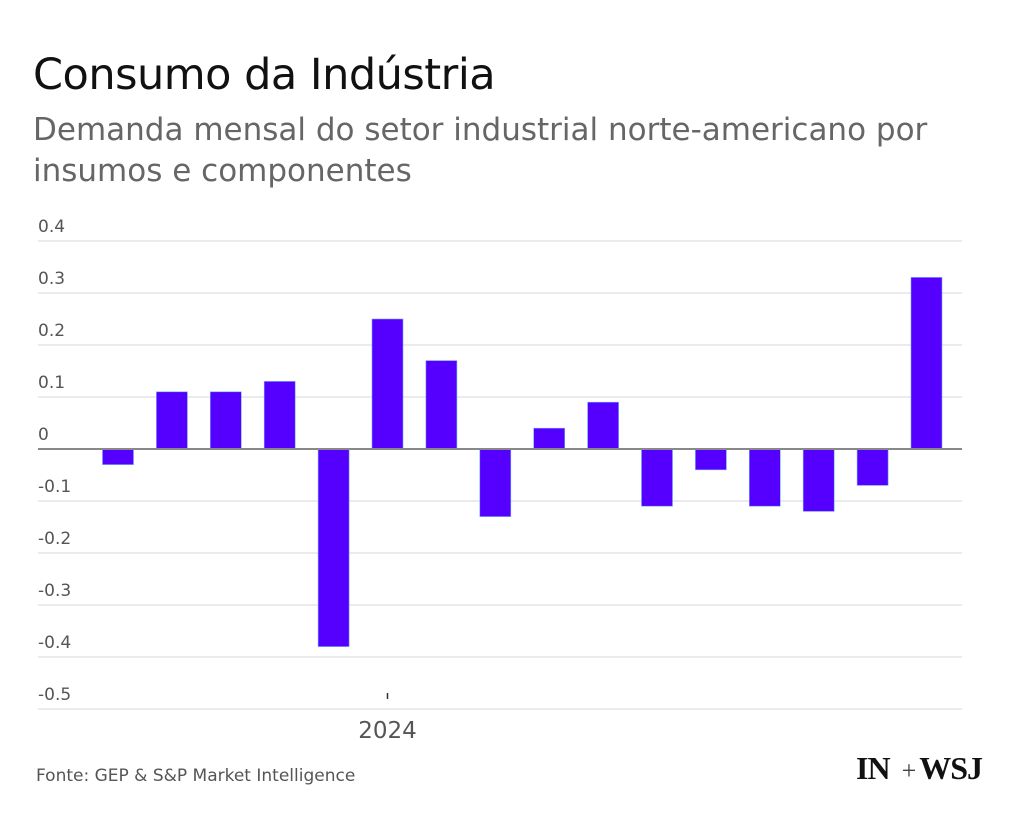  What do you see at coordinates (51, 383) in the screenshot?
I see `y-tick-label: 0.1` at bounding box center [51, 383].